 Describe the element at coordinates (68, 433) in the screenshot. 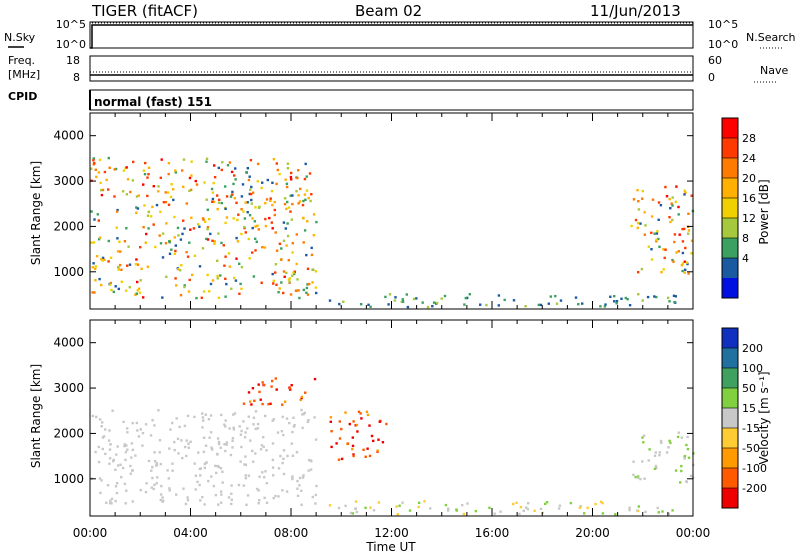

I see `y-tick-label: 2000` at that location.